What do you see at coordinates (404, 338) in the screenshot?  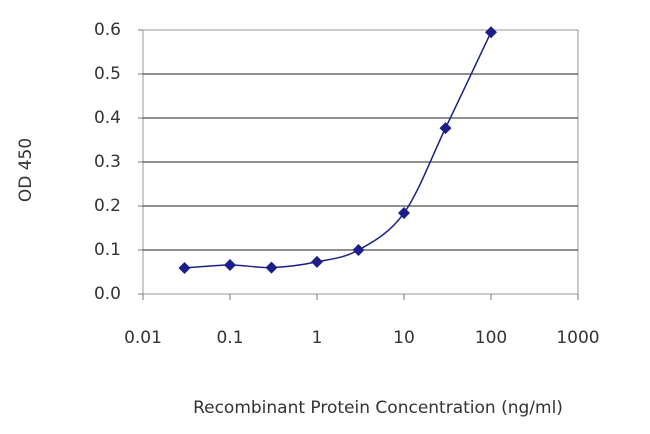 I see `x-tick-label: 10` at bounding box center [404, 338].